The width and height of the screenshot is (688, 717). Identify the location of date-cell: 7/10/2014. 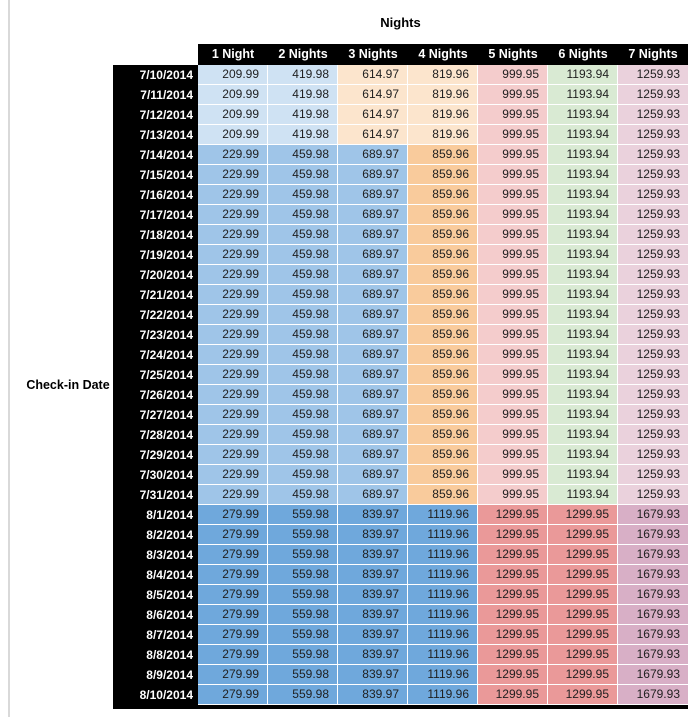
(155, 75).